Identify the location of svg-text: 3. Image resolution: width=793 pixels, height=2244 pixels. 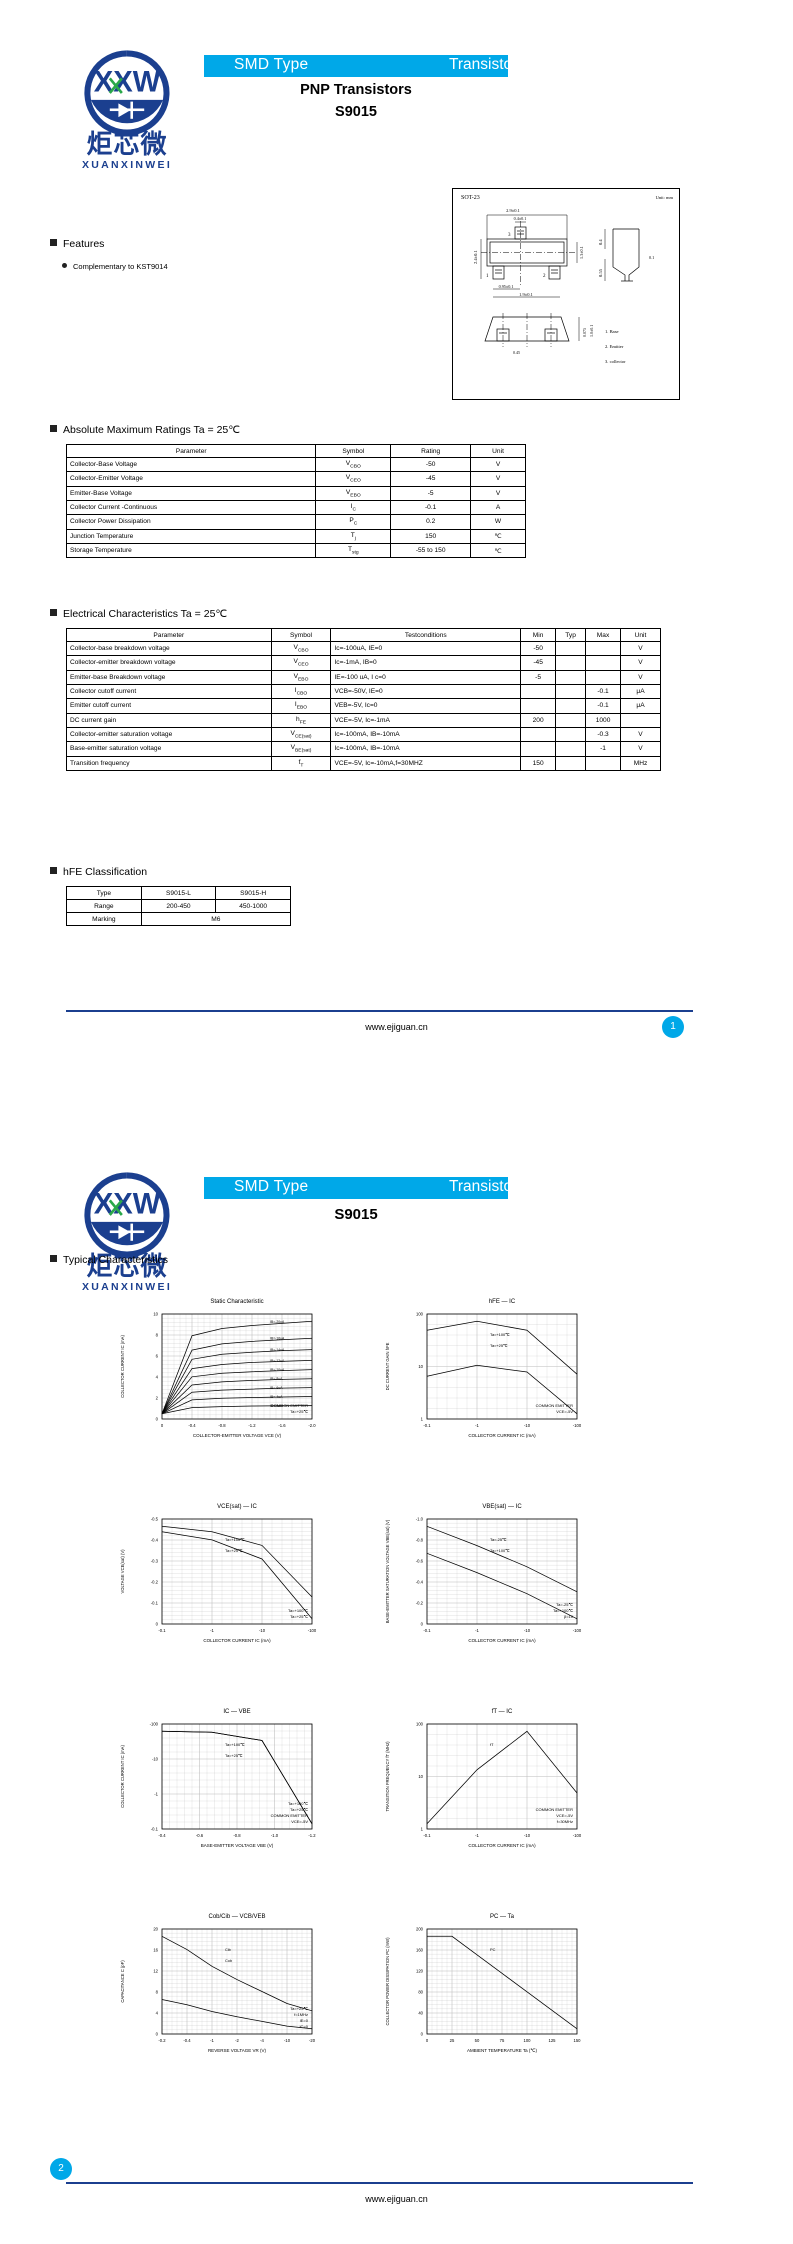
(509, 235).